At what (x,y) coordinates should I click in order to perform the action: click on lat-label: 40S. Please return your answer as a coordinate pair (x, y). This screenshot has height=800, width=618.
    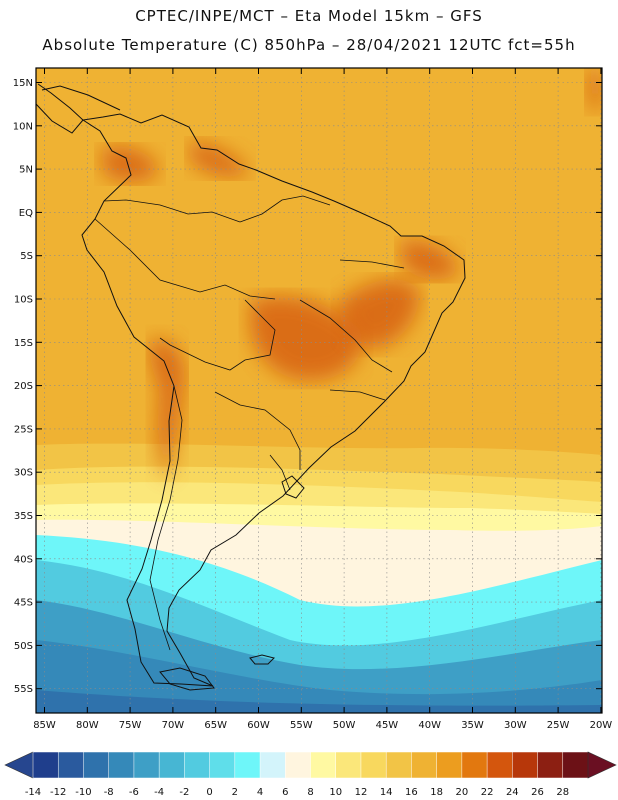
    Looking at the image, I should click on (23, 559).